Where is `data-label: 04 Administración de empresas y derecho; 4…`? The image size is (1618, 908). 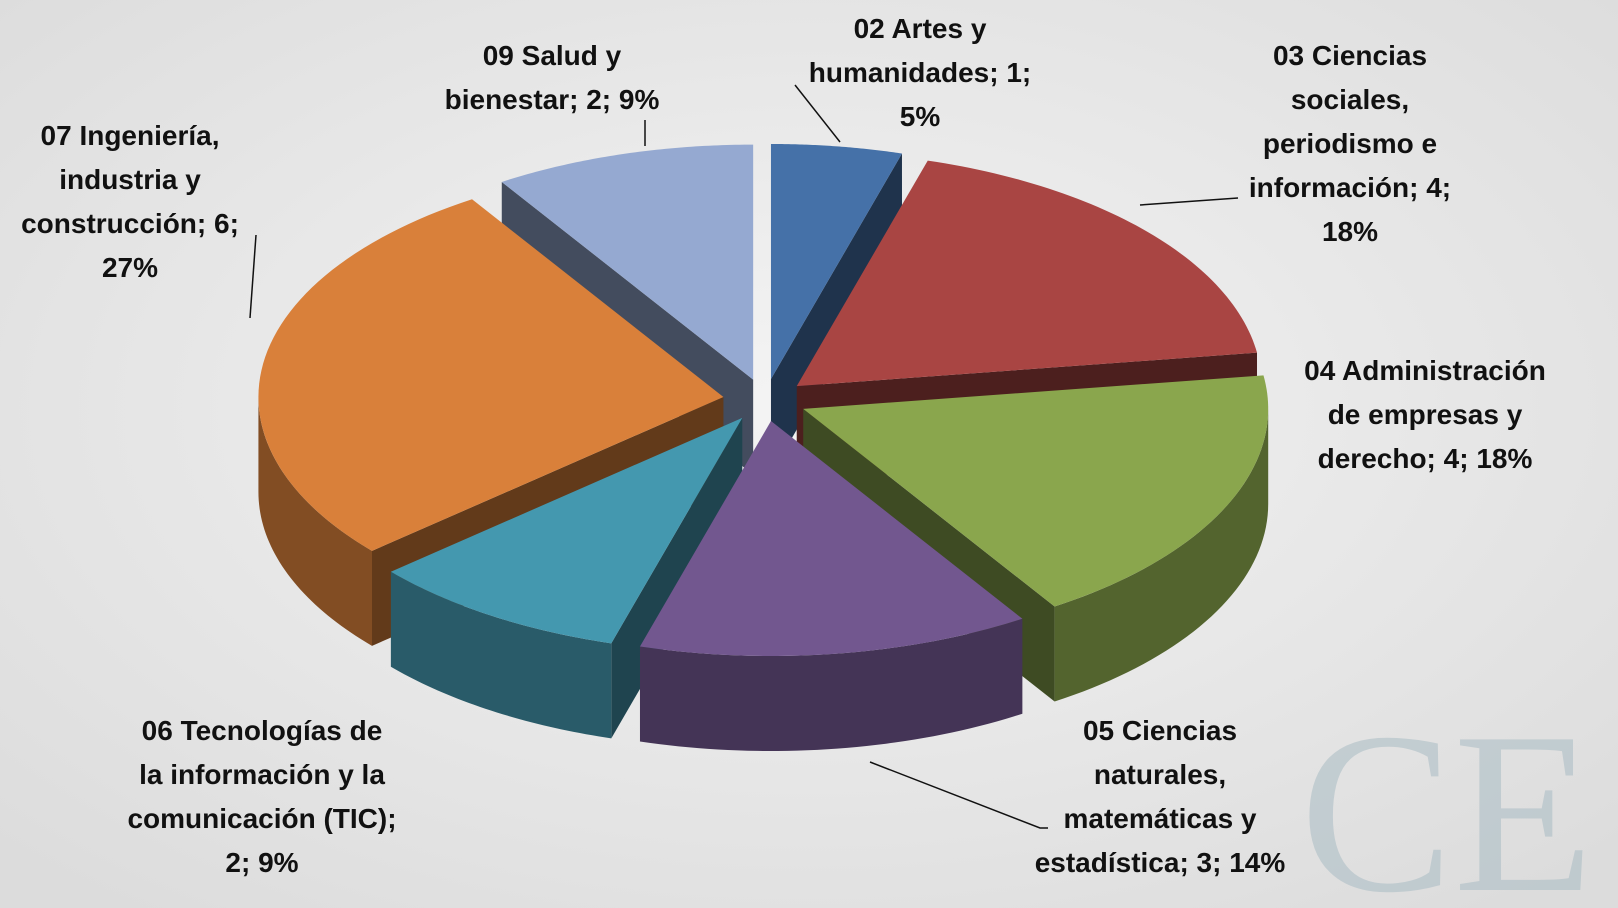 data-label: 04 Administración de empresas y derecho; 4… is located at coordinates (1425, 414).